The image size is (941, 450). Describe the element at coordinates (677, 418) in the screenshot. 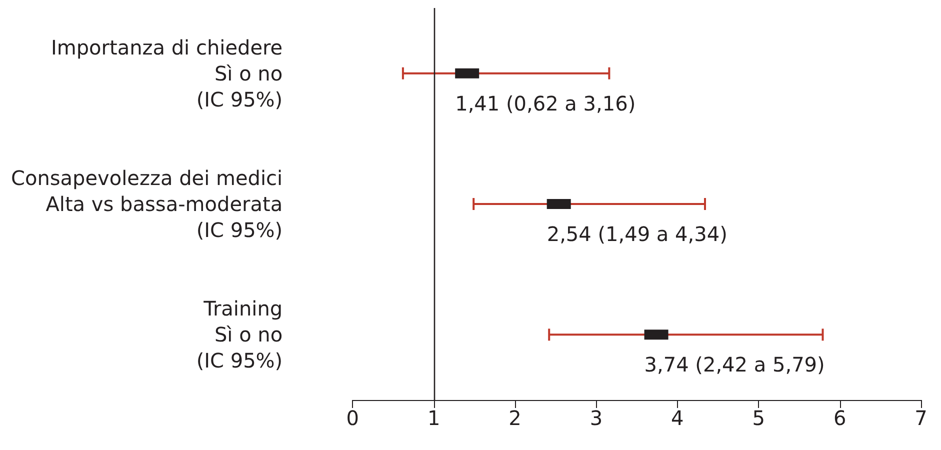

I see `x-tick-label: 4` at that location.